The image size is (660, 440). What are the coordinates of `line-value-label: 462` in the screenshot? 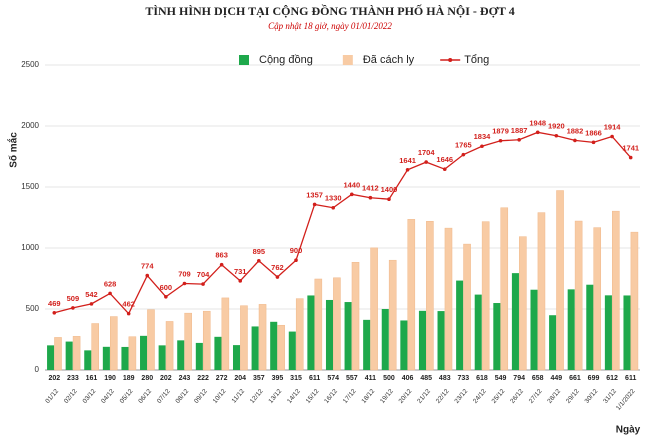 It's located at (128, 304).